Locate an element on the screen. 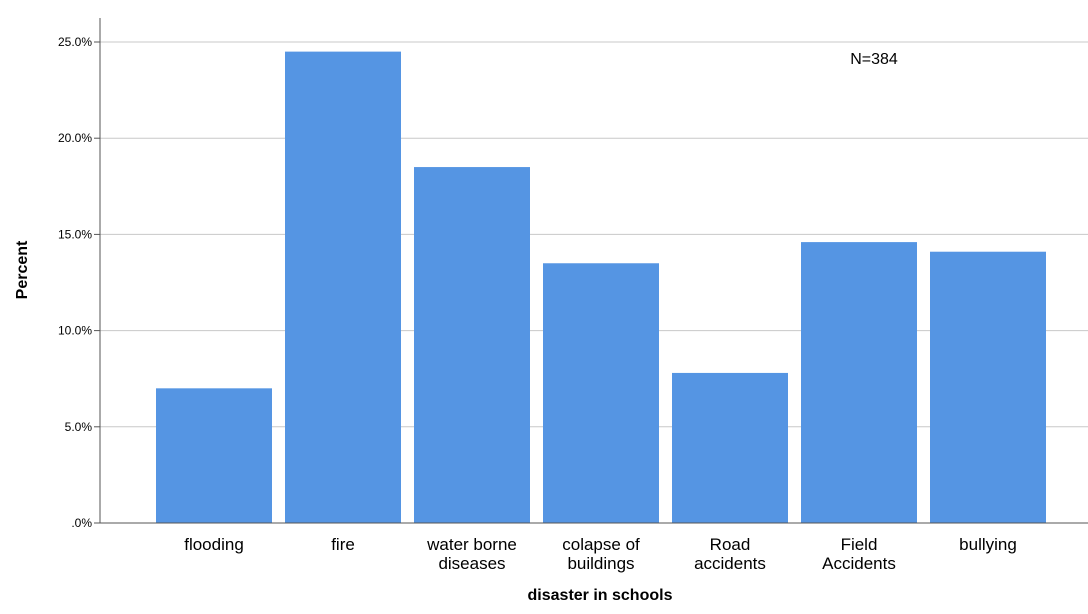 The height and width of the screenshot is (614, 1088). x-tick-label-line: bullying is located at coordinates (988, 544).